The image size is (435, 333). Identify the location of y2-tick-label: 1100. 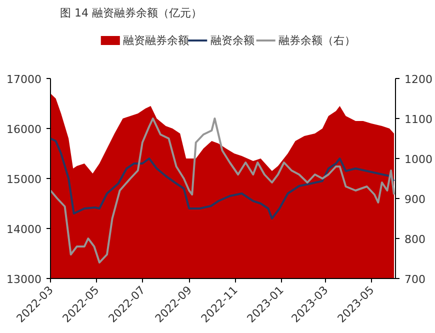
(418, 119).